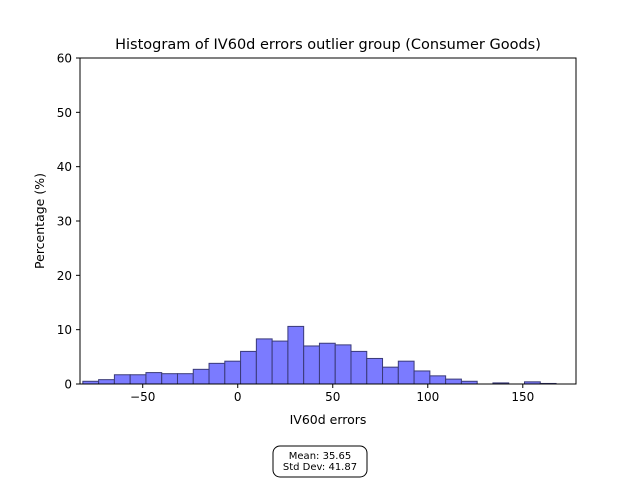 The image size is (640, 480). What do you see at coordinates (64, 113) in the screenshot?
I see `y-tick-label: 50` at bounding box center [64, 113].